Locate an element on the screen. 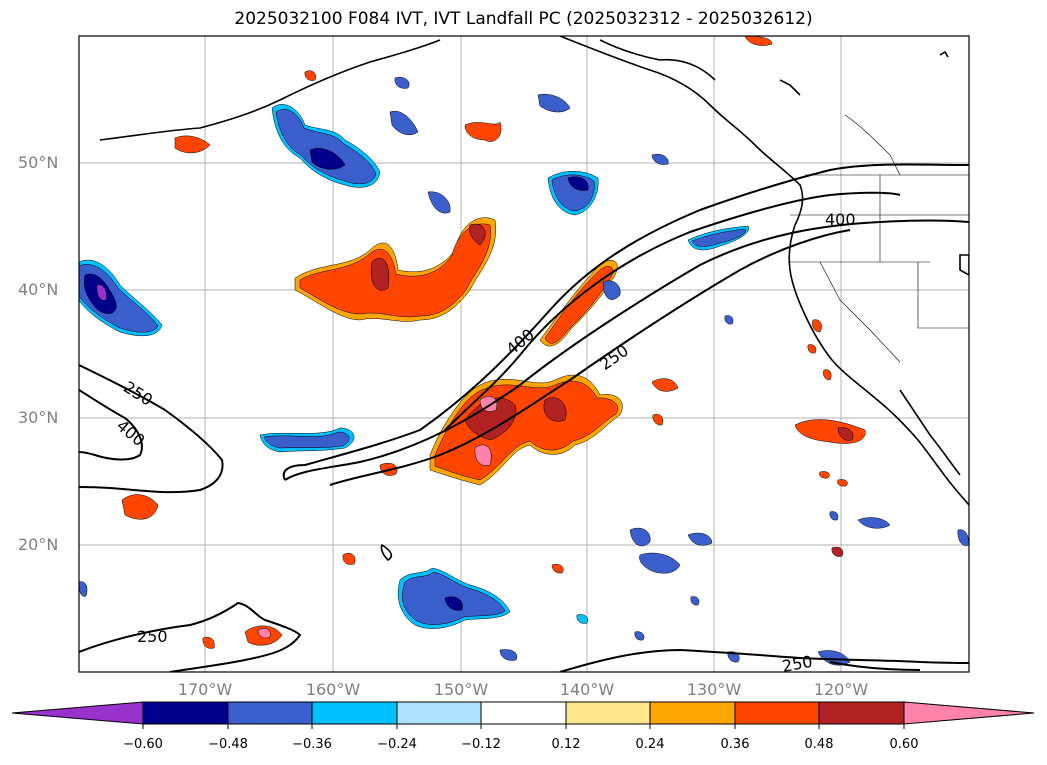 The image size is (1047, 765). colorbar-tick-label: −0.24 is located at coordinates (397, 744).